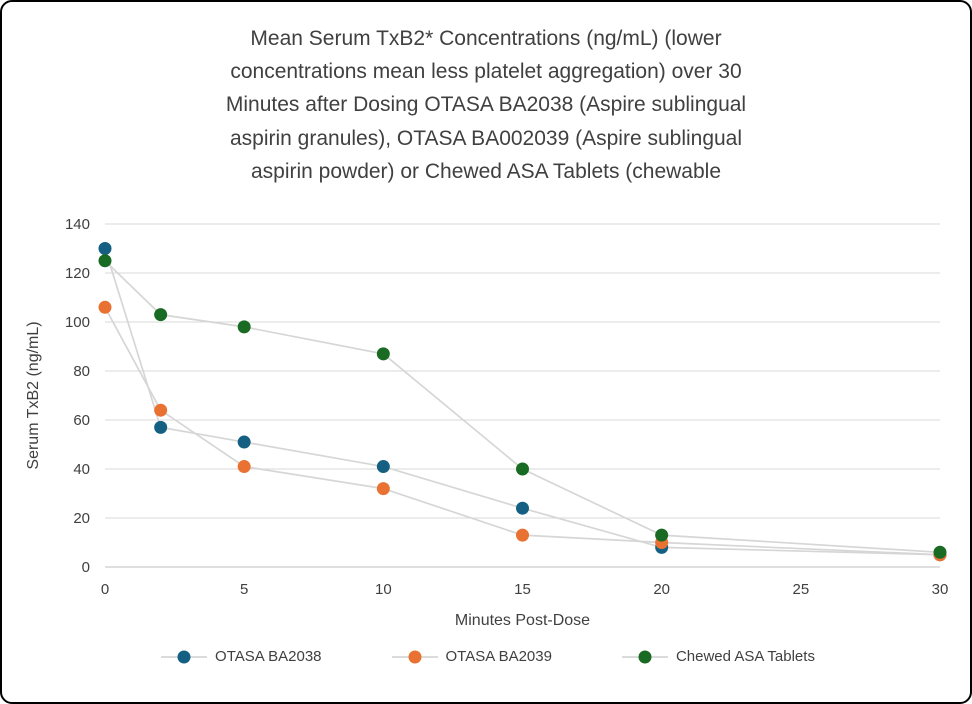  What do you see at coordinates (383, 589) in the screenshot?
I see `x-tick-label: 10` at bounding box center [383, 589].